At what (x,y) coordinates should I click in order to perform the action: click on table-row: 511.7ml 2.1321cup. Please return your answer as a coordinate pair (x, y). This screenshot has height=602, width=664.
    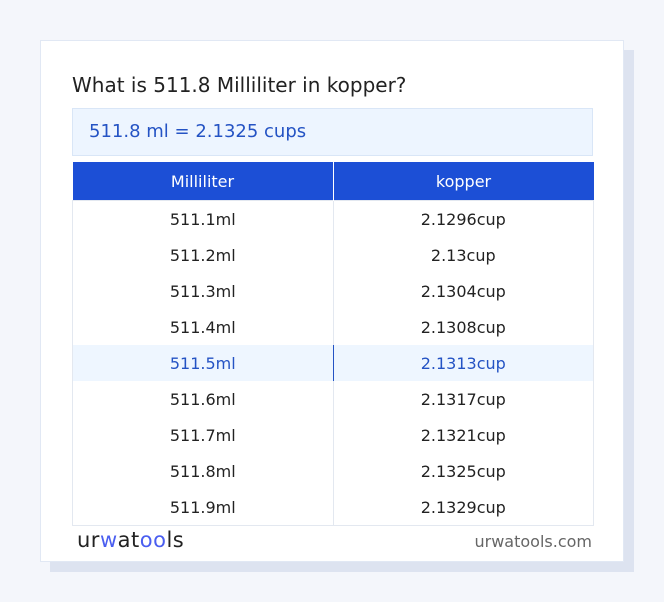
    Looking at the image, I should click on (333, 435).